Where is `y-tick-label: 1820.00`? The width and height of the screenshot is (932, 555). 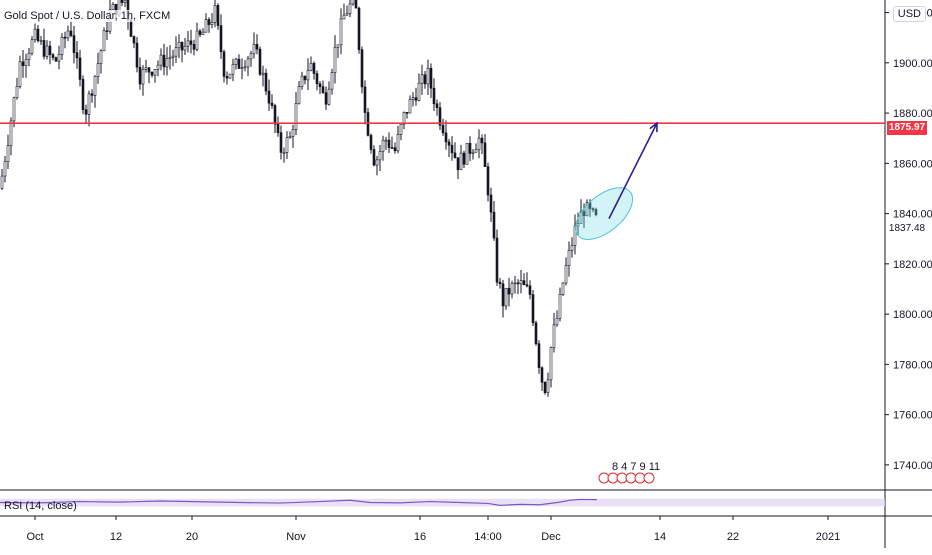 y-tick-label: 1820.00 is located at coordinates (912, 265).